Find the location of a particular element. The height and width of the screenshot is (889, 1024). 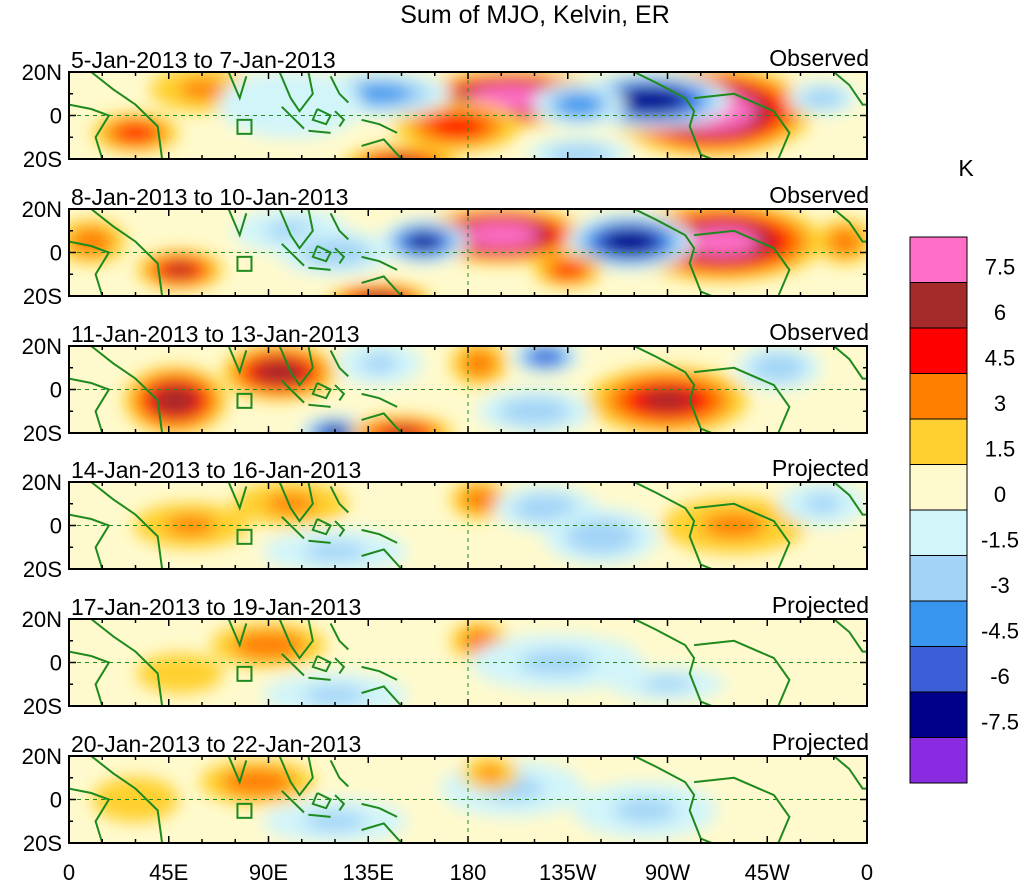

colorbar-label: -1.5 is located at coordinates (1000, 540).